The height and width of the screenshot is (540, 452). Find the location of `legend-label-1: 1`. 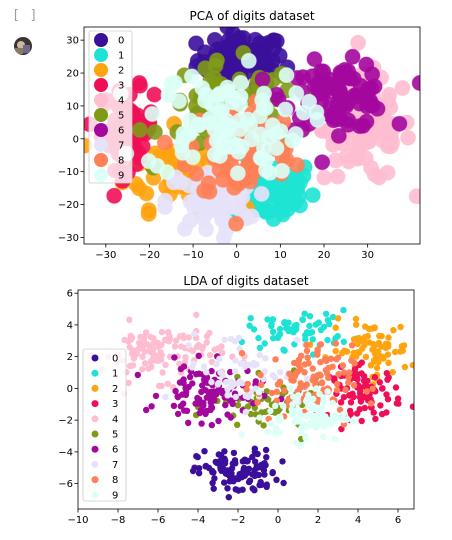

legend-label-1: 1 is located at coordinates (115, 374).